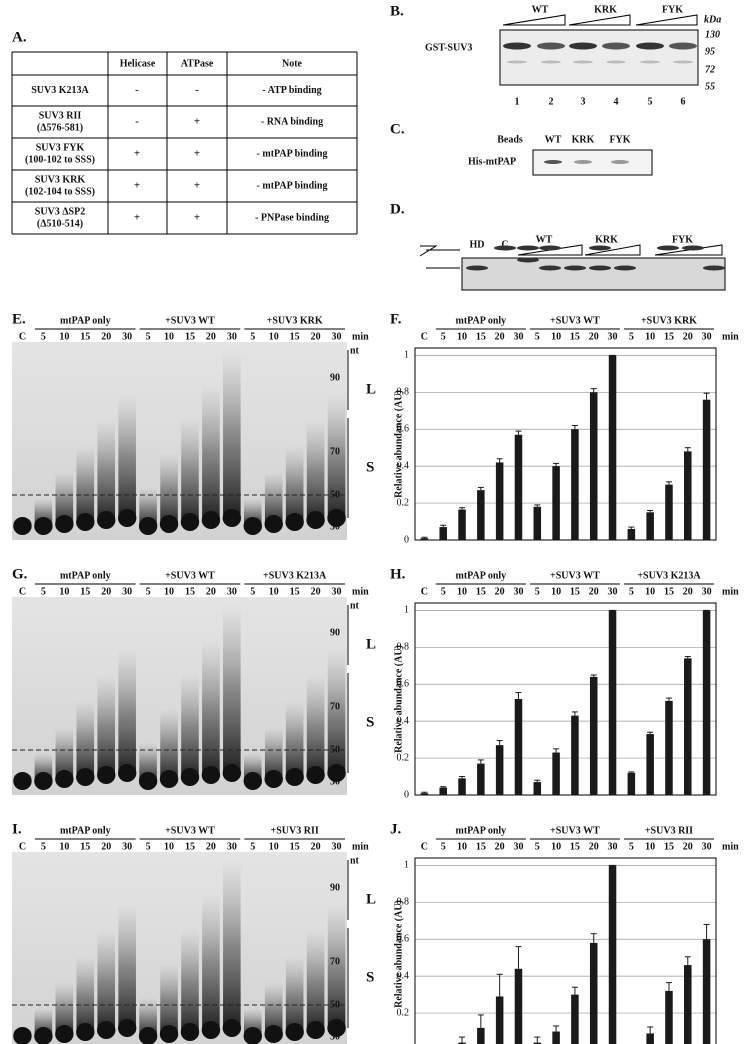 The width and height of the screenshot is (745, 1044). I want to click on label: min, so click(360, 591).